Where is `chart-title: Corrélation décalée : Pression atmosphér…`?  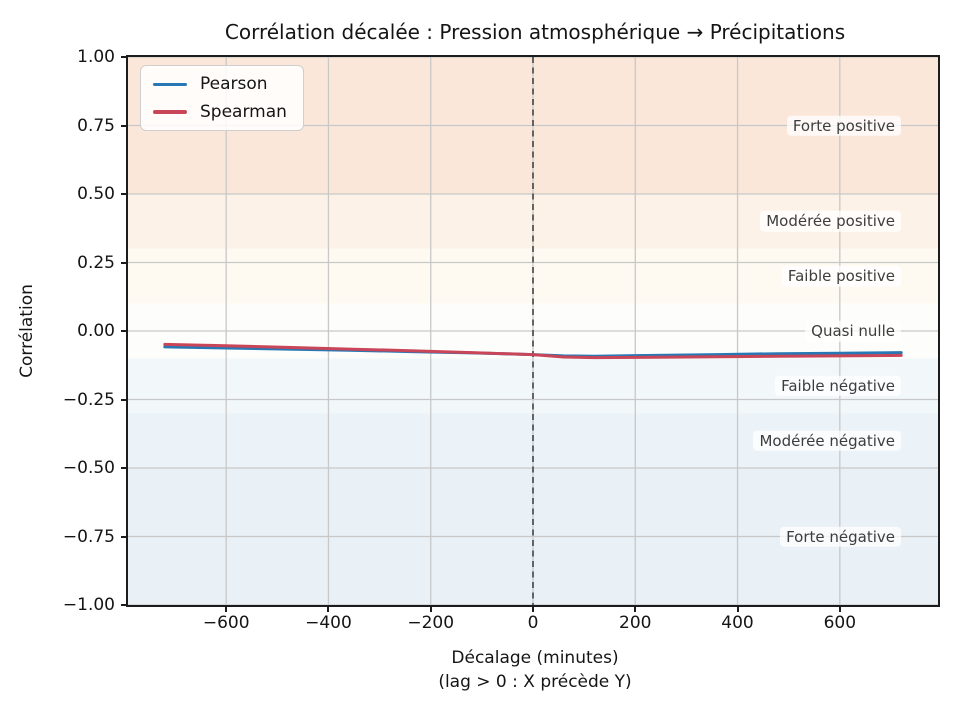
chart-title: Corrélation décalée : Pression atmosphér… is located at coordinates (535, 32).